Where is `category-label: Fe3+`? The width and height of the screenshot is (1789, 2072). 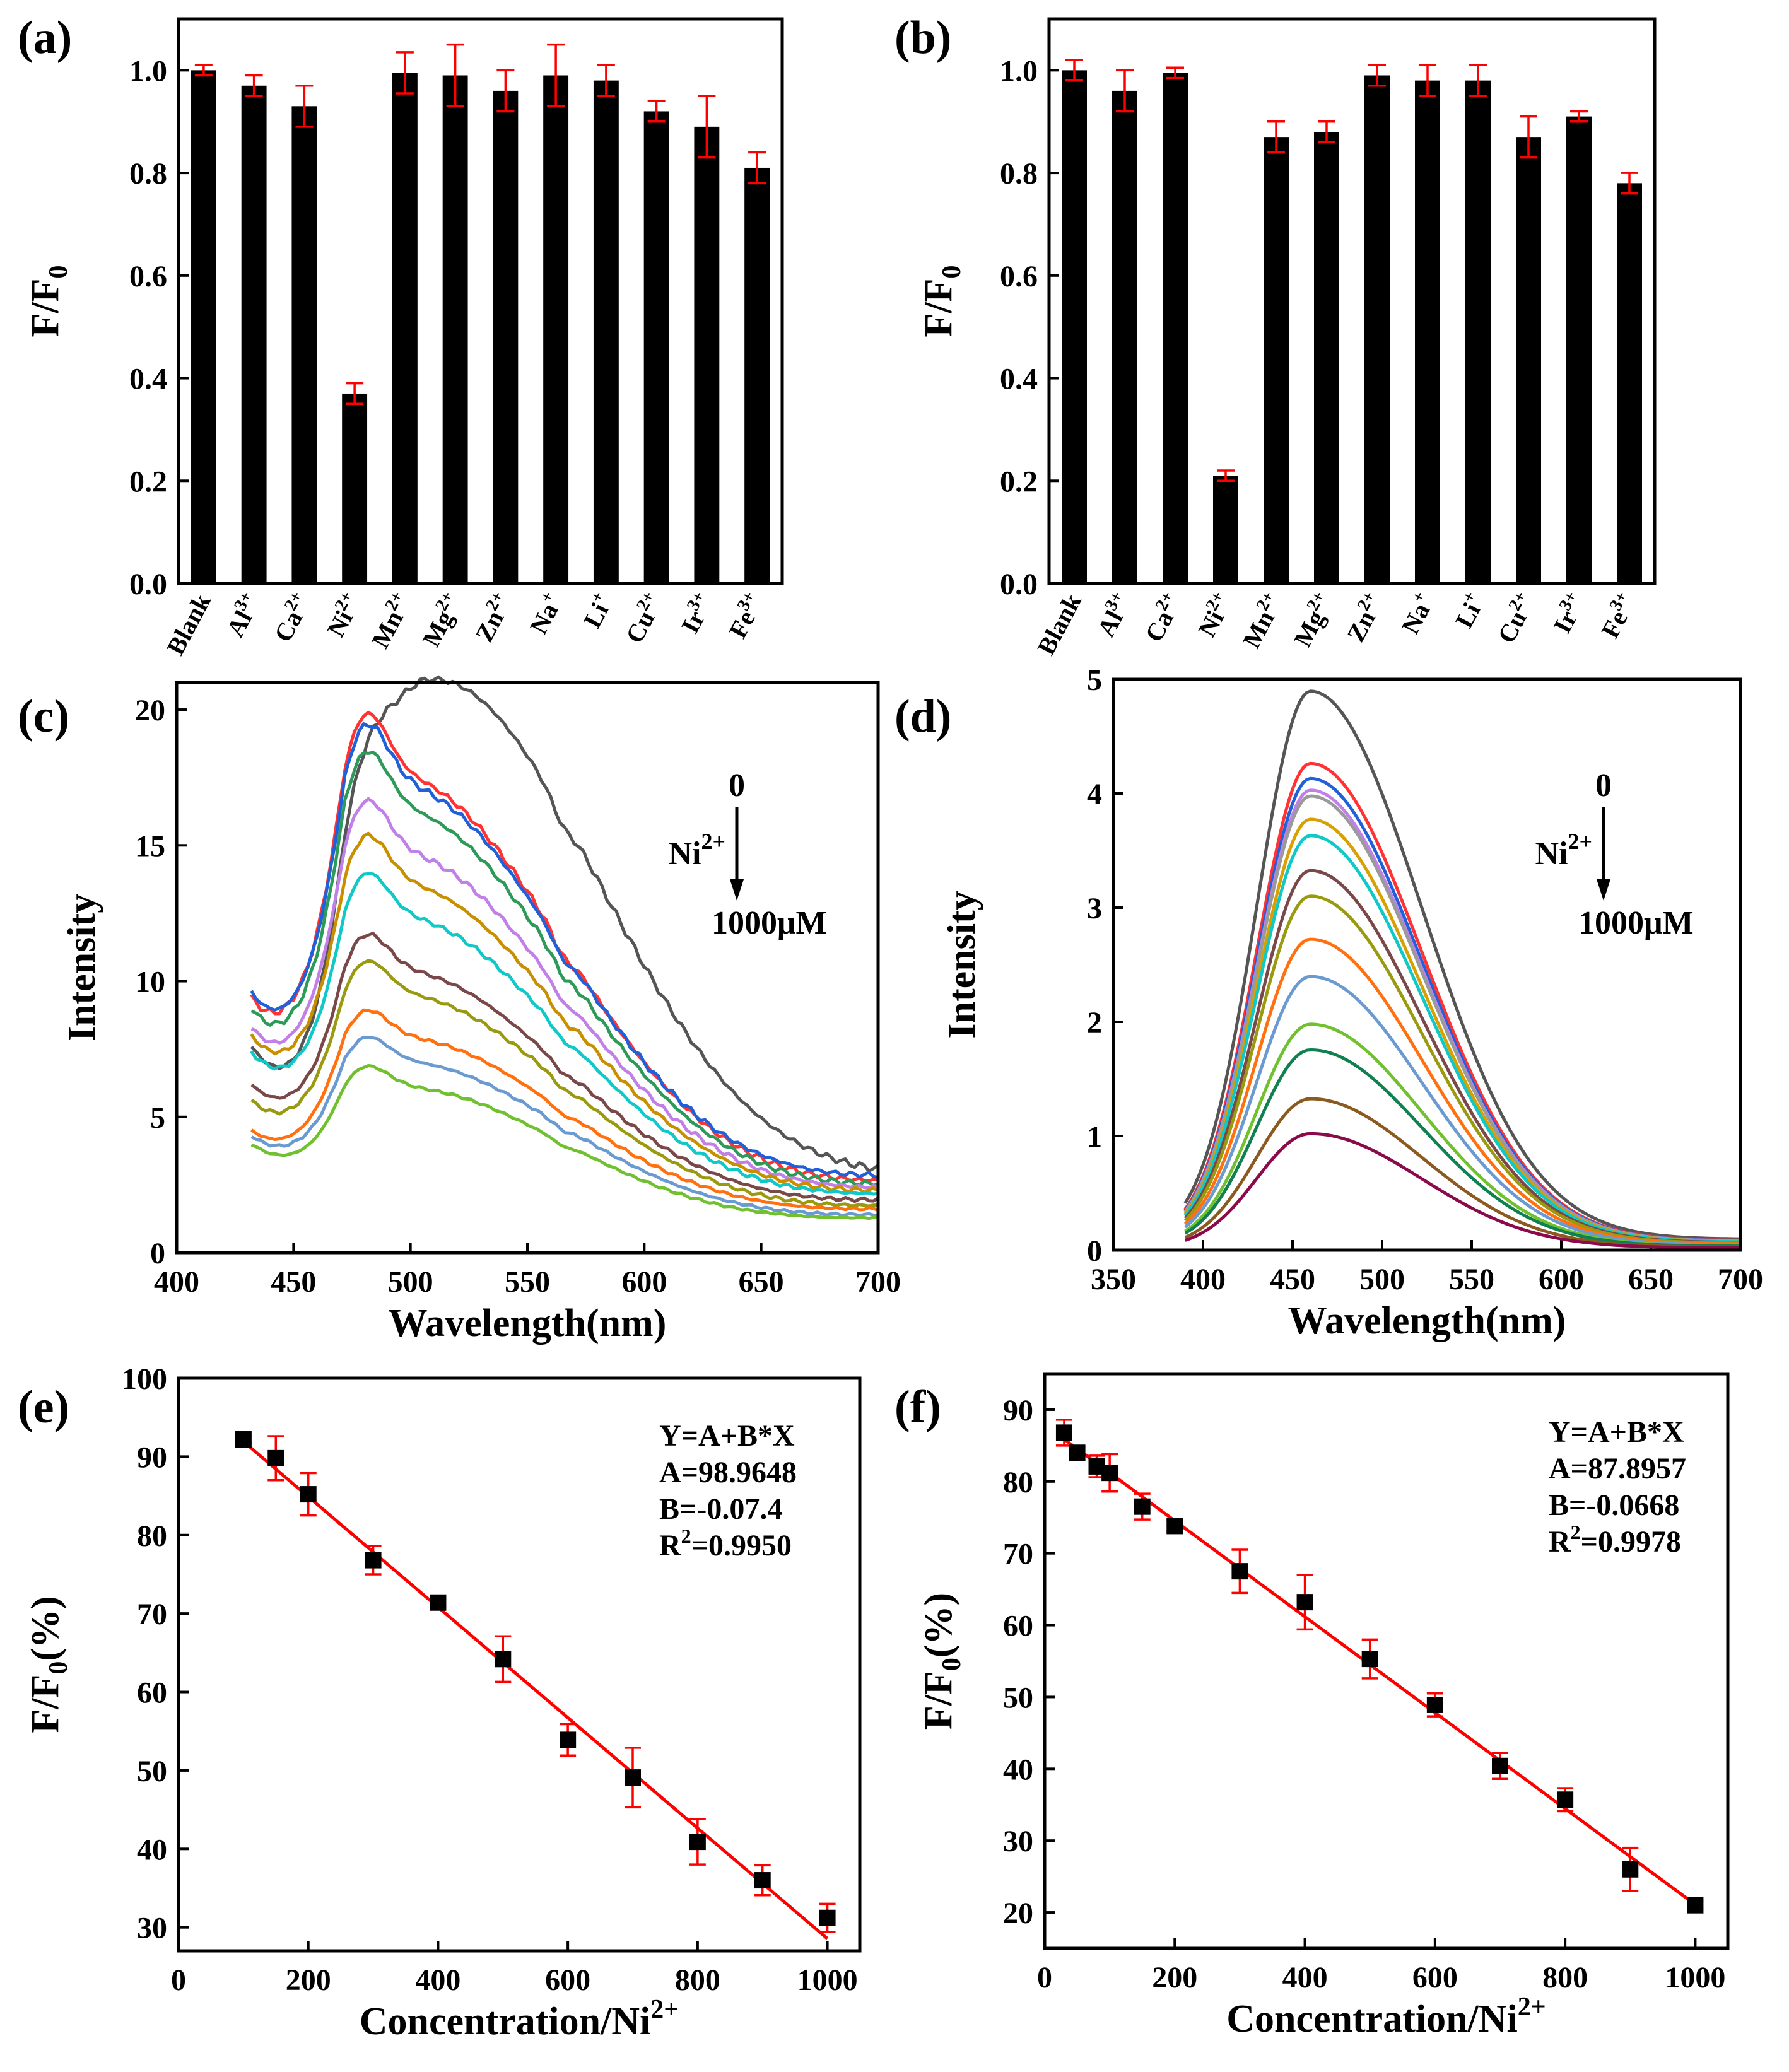
category-label: Fe3+ is located at coordinates (1617, 615).